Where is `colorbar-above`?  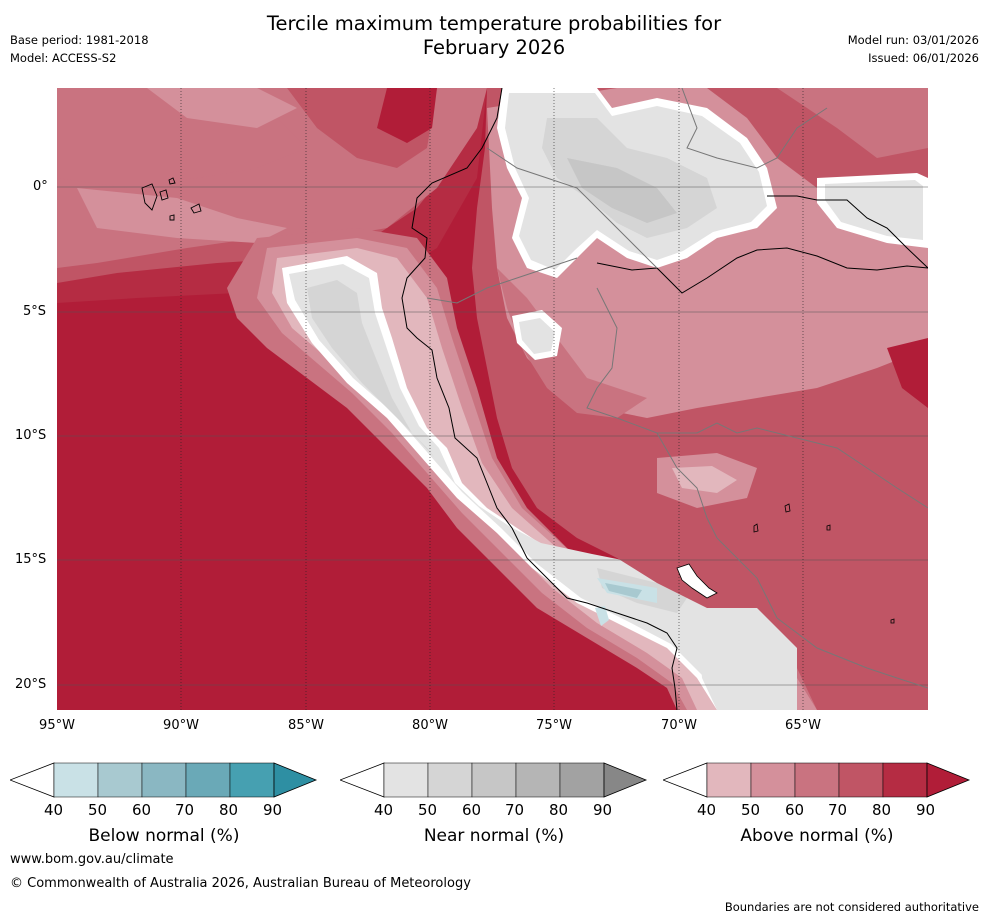
colorbar-above is located at coordinates (816, 780).